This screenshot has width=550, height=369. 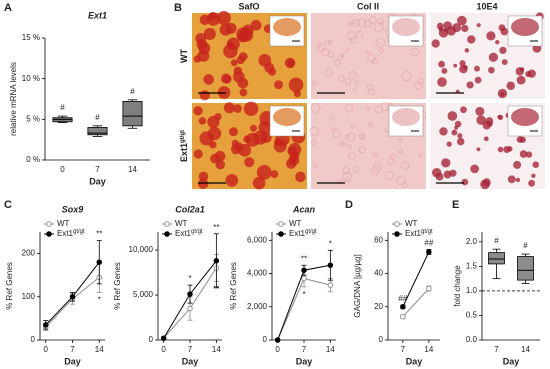 I want to click on y-axis-label: fold change, so click(x=457, y=286).